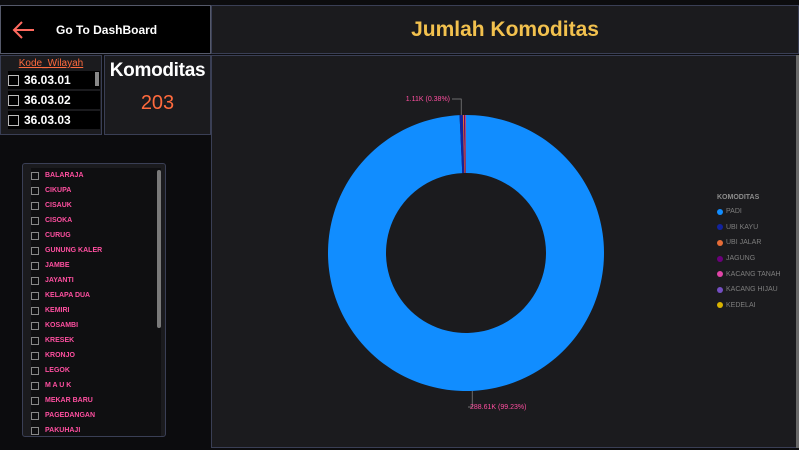 Image resolution: width=799 pixels, height=450 pixels. Describe the element at coordinates (58, 190) in the screenshot. I see `slicer-item-label: CIKUPA` at that location.